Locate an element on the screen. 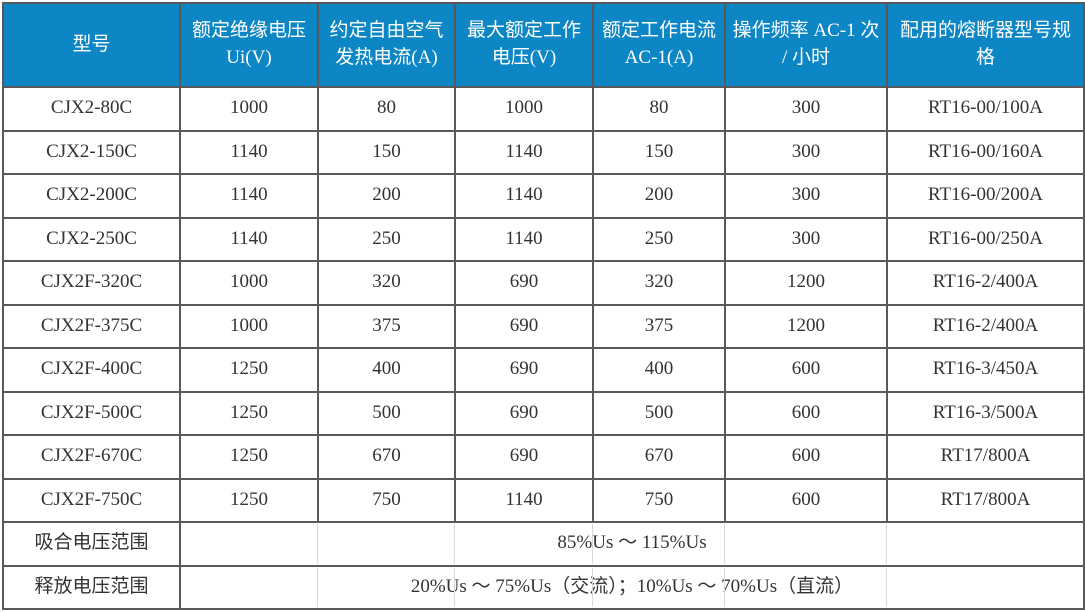 The image size is (1085, 612). cell-thermal-current: 400 is located at coordinates (386, 370).